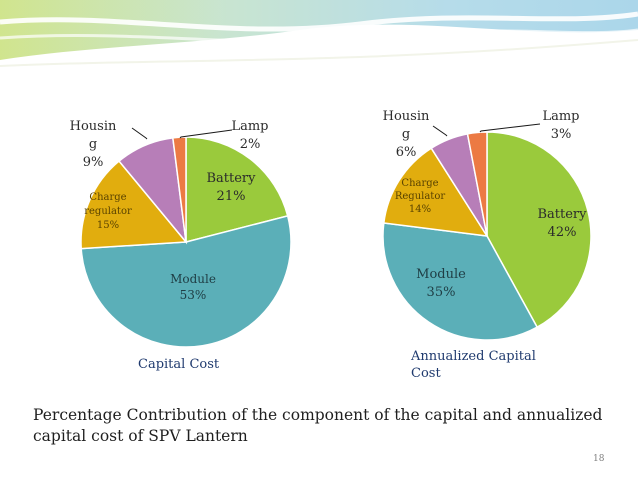  What do you see at coordinates (562, 223) in the screenshot?
I see `data-label-battery: Battery 42%` at bounding box center [562, 223].